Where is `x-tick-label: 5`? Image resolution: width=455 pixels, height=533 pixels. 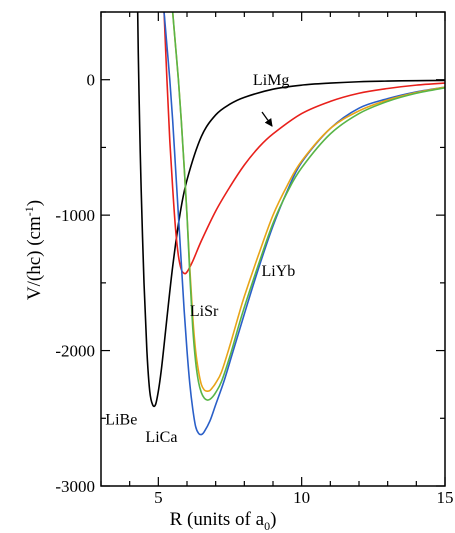
x-tick-label: 5 is located at coordinates (158, 497).